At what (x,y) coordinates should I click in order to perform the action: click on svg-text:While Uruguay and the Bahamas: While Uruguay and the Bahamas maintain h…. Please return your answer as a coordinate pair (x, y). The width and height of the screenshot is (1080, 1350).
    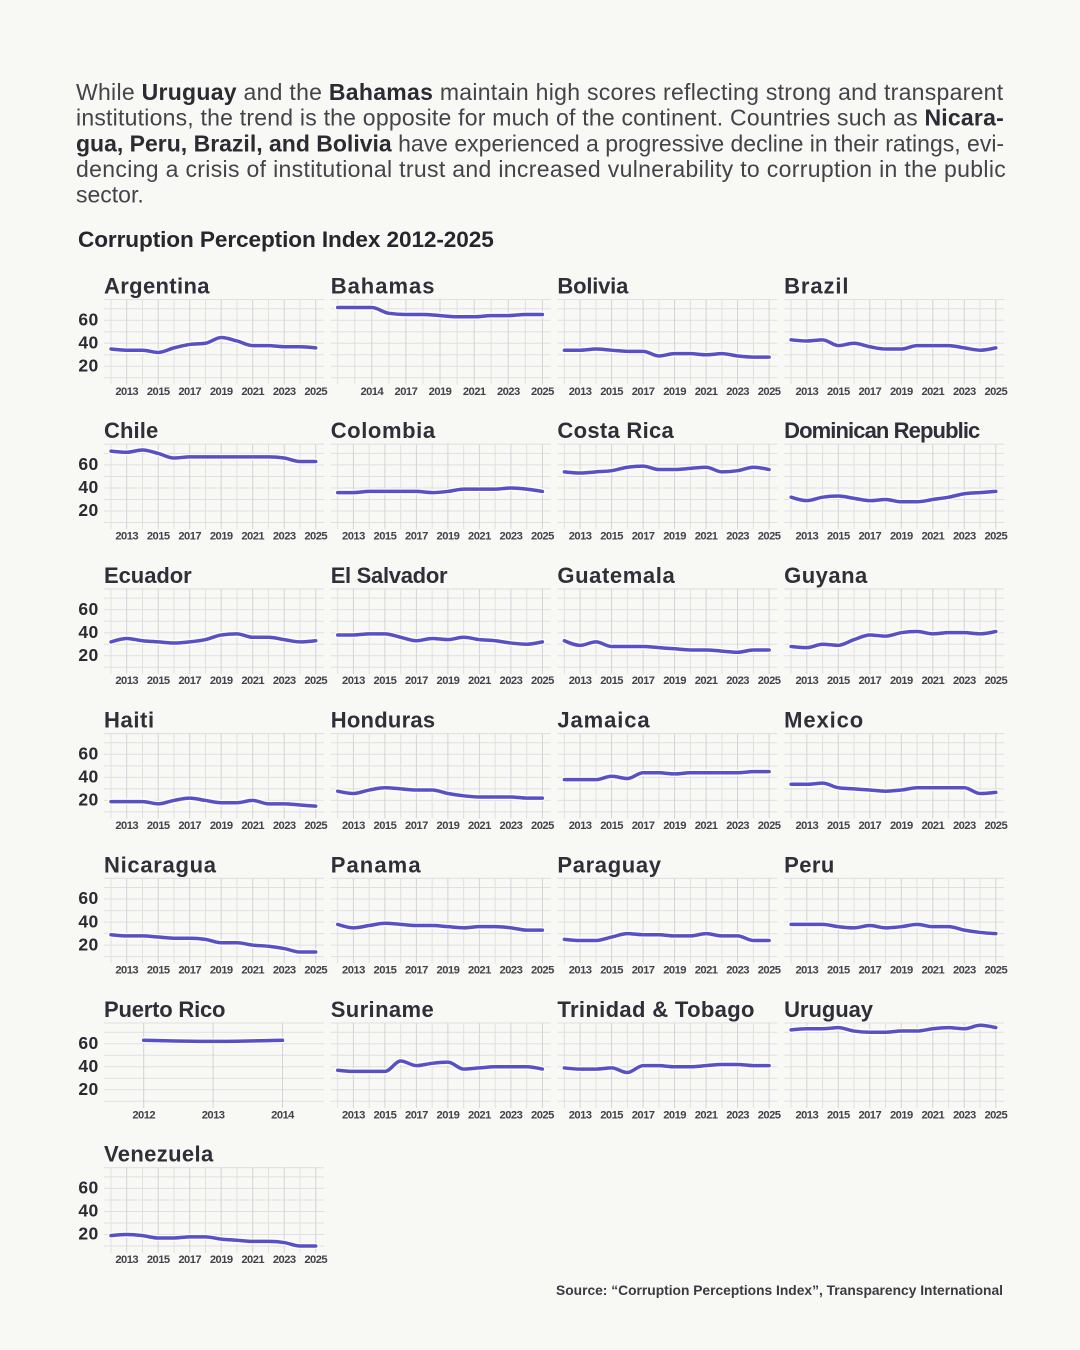
    Looking at the image, I should click on (540, 92).